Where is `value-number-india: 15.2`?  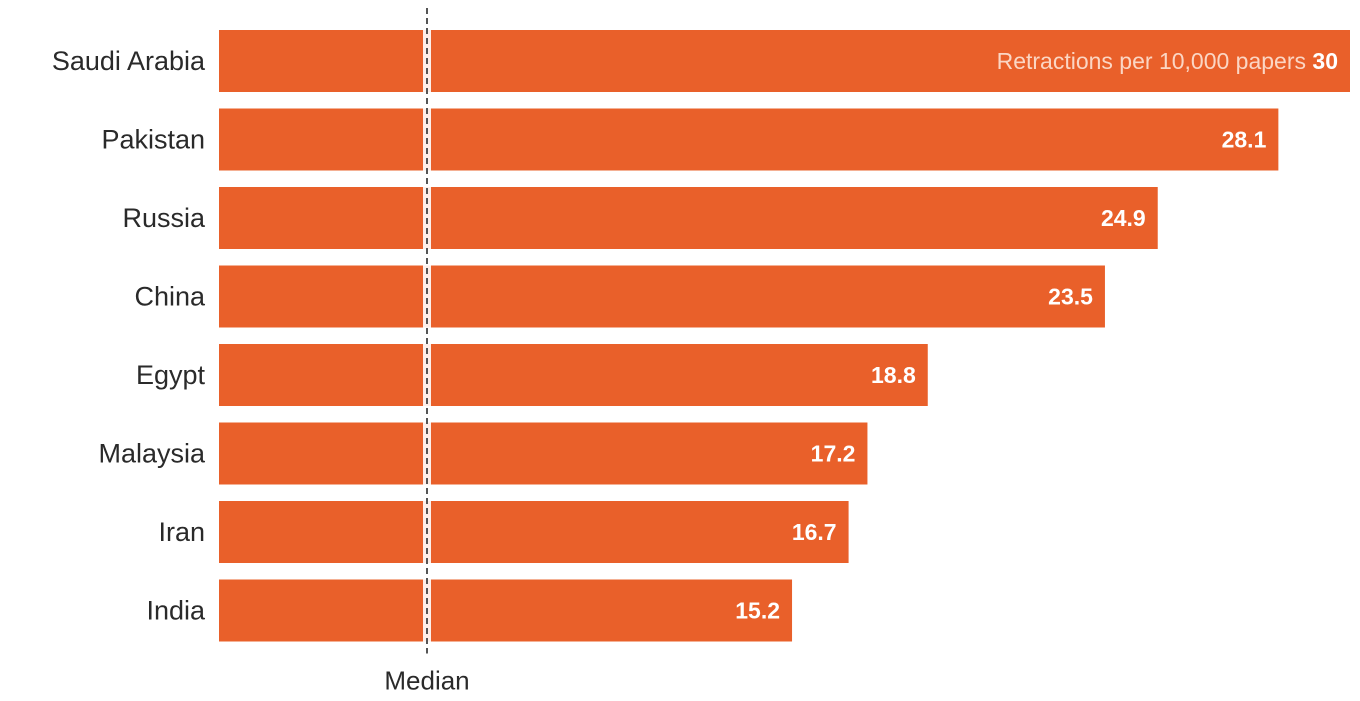 value-number-india: 15.2 is located at coordinates (757, 611).